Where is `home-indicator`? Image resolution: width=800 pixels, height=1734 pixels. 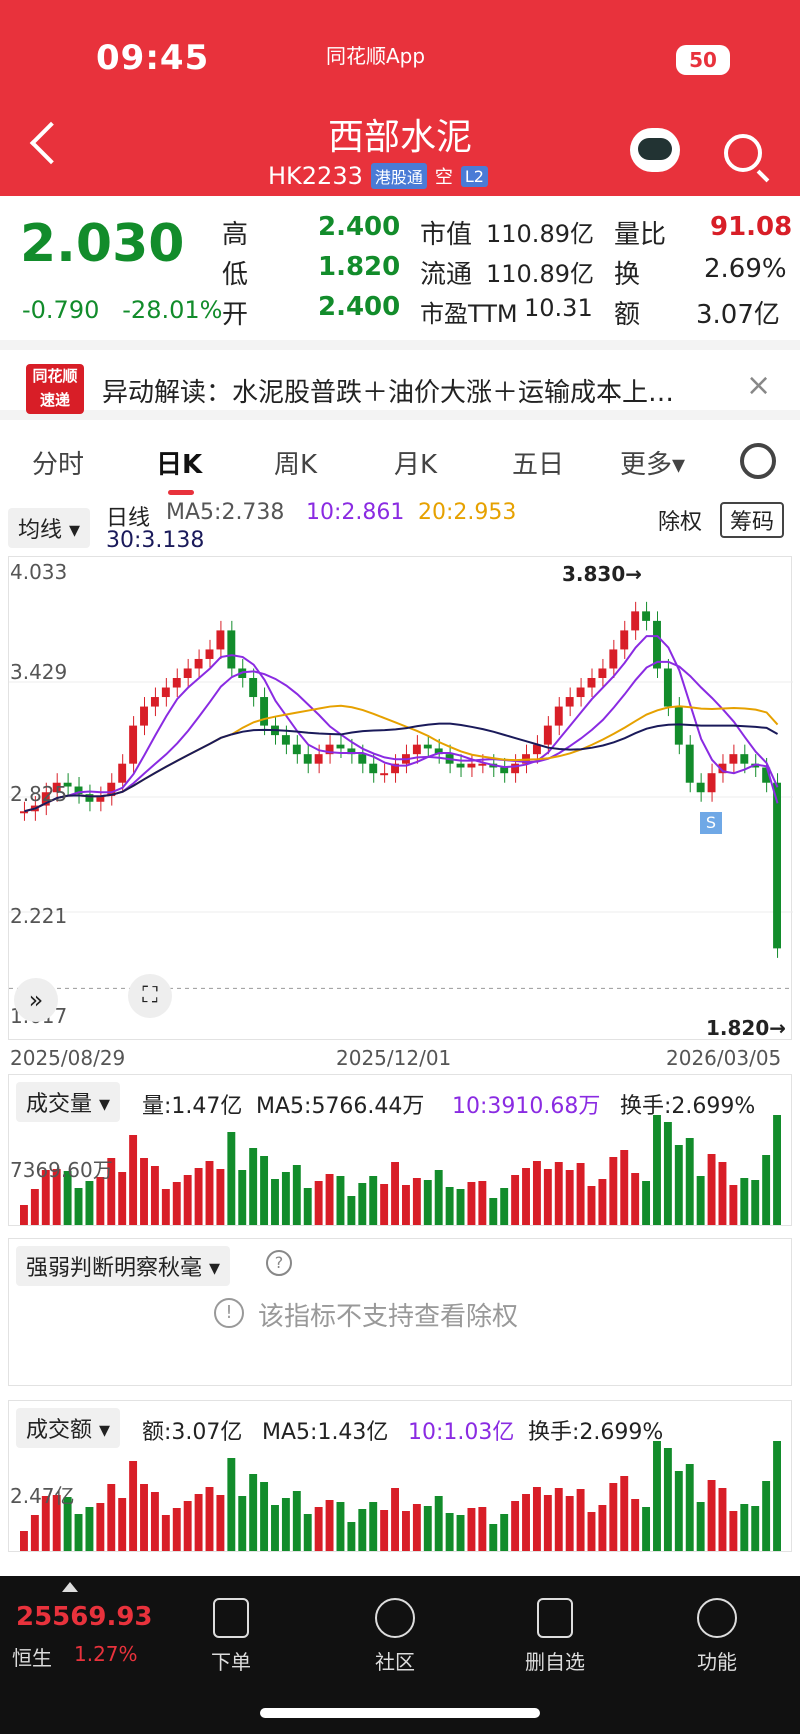
home-indicator is located at coordinates (400, 1713).